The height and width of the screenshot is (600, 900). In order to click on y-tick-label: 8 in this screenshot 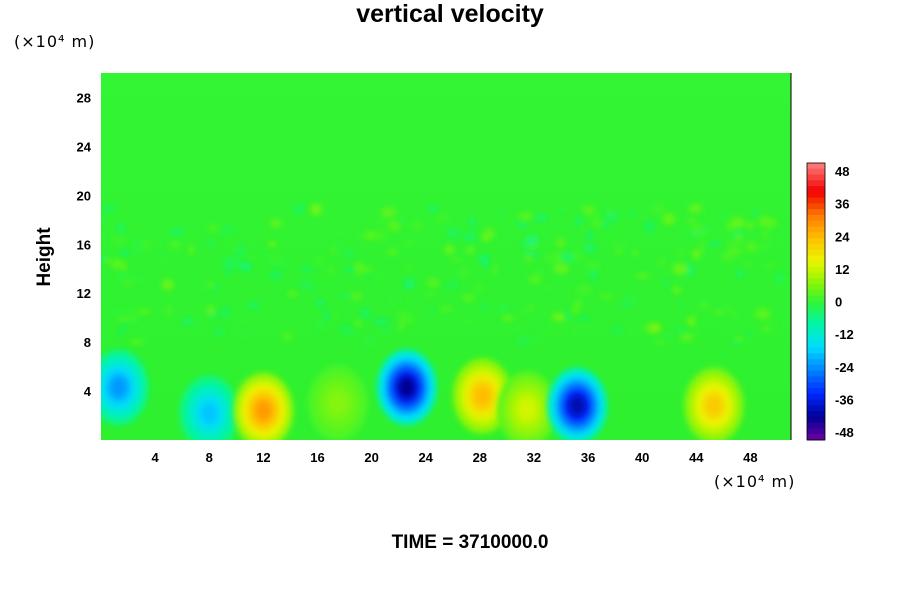, I will do `click(87, 342)`.